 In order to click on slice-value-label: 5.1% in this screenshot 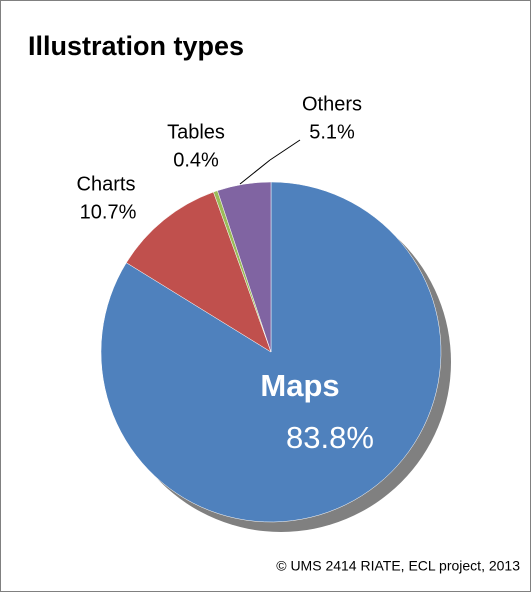, I will do `click(332, 132)`.